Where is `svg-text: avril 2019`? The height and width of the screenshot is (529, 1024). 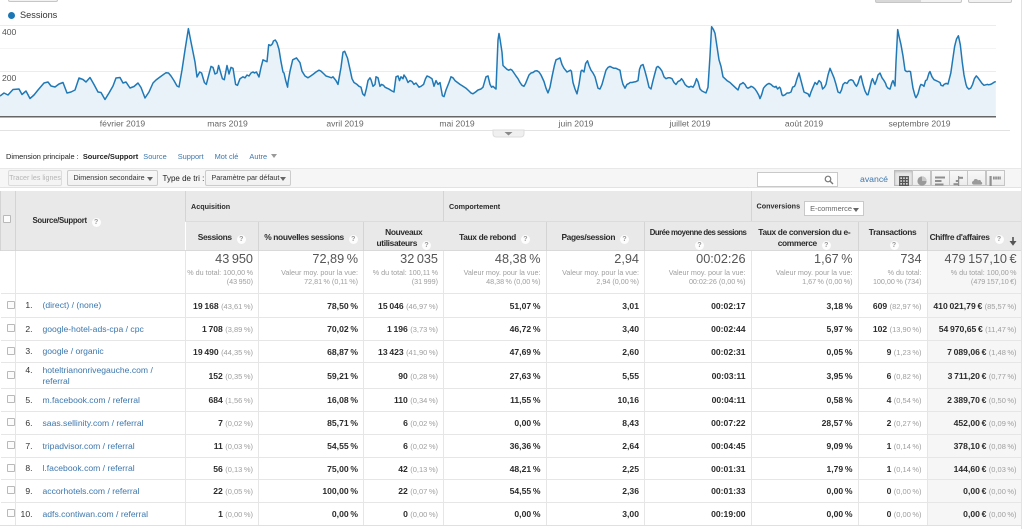
svg-text: avril 2019 is located at coordinates (344, 124).